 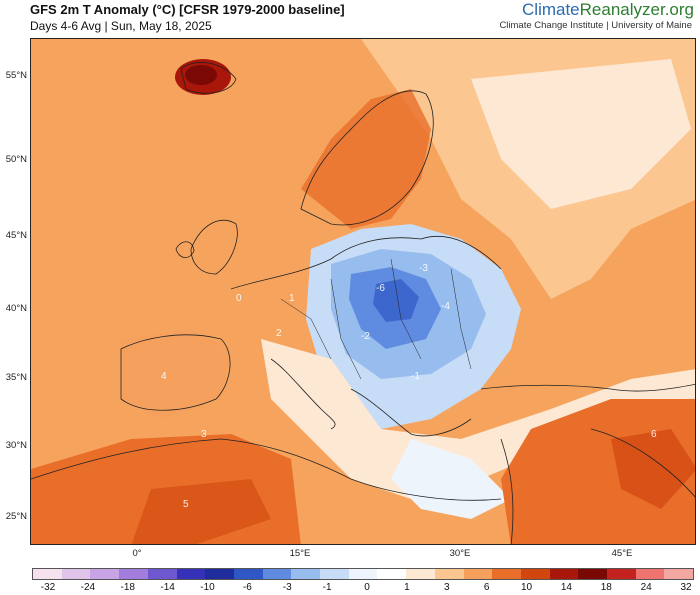 I want to click on colorbar-label: -14, so click(x=167, y=587).